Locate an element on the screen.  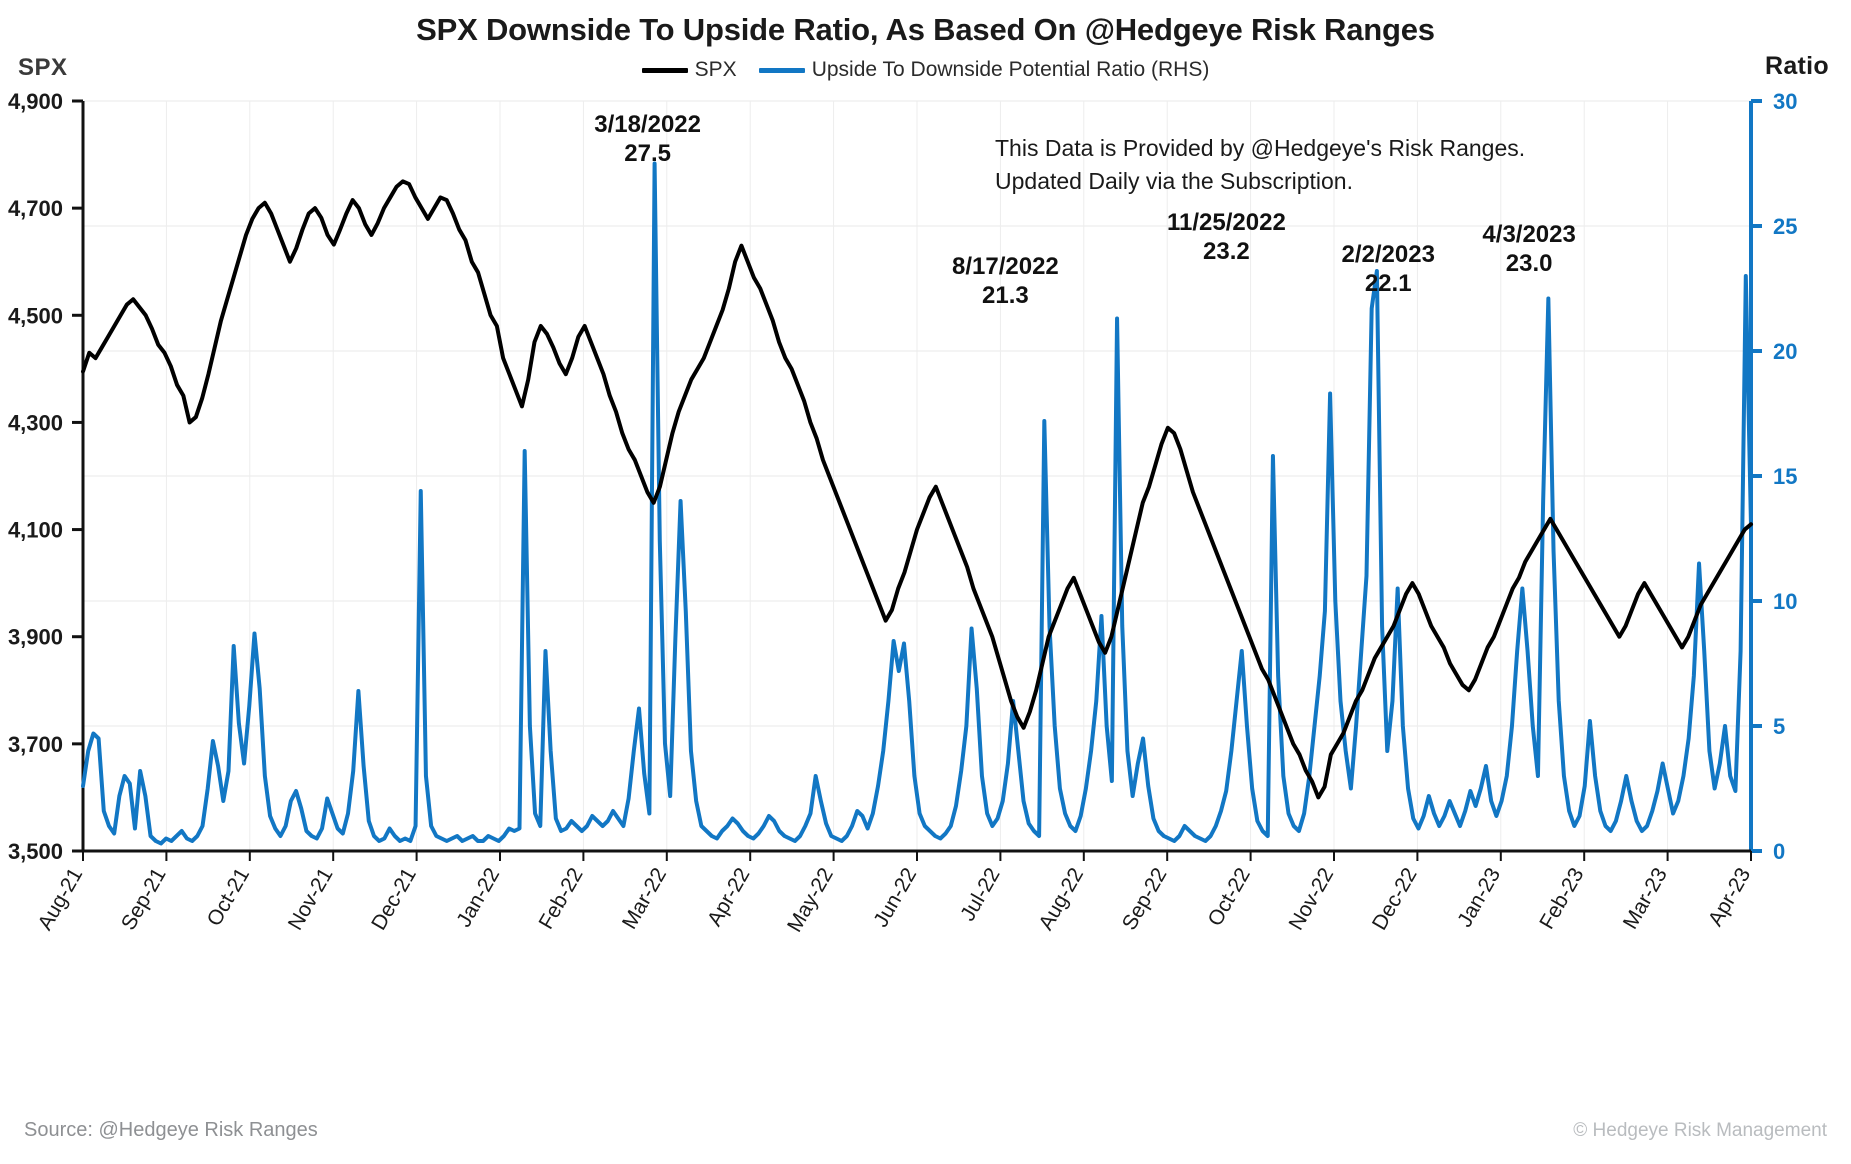
x-axis-tick-label: Apr-23 is located at coordinates (1729, 897).